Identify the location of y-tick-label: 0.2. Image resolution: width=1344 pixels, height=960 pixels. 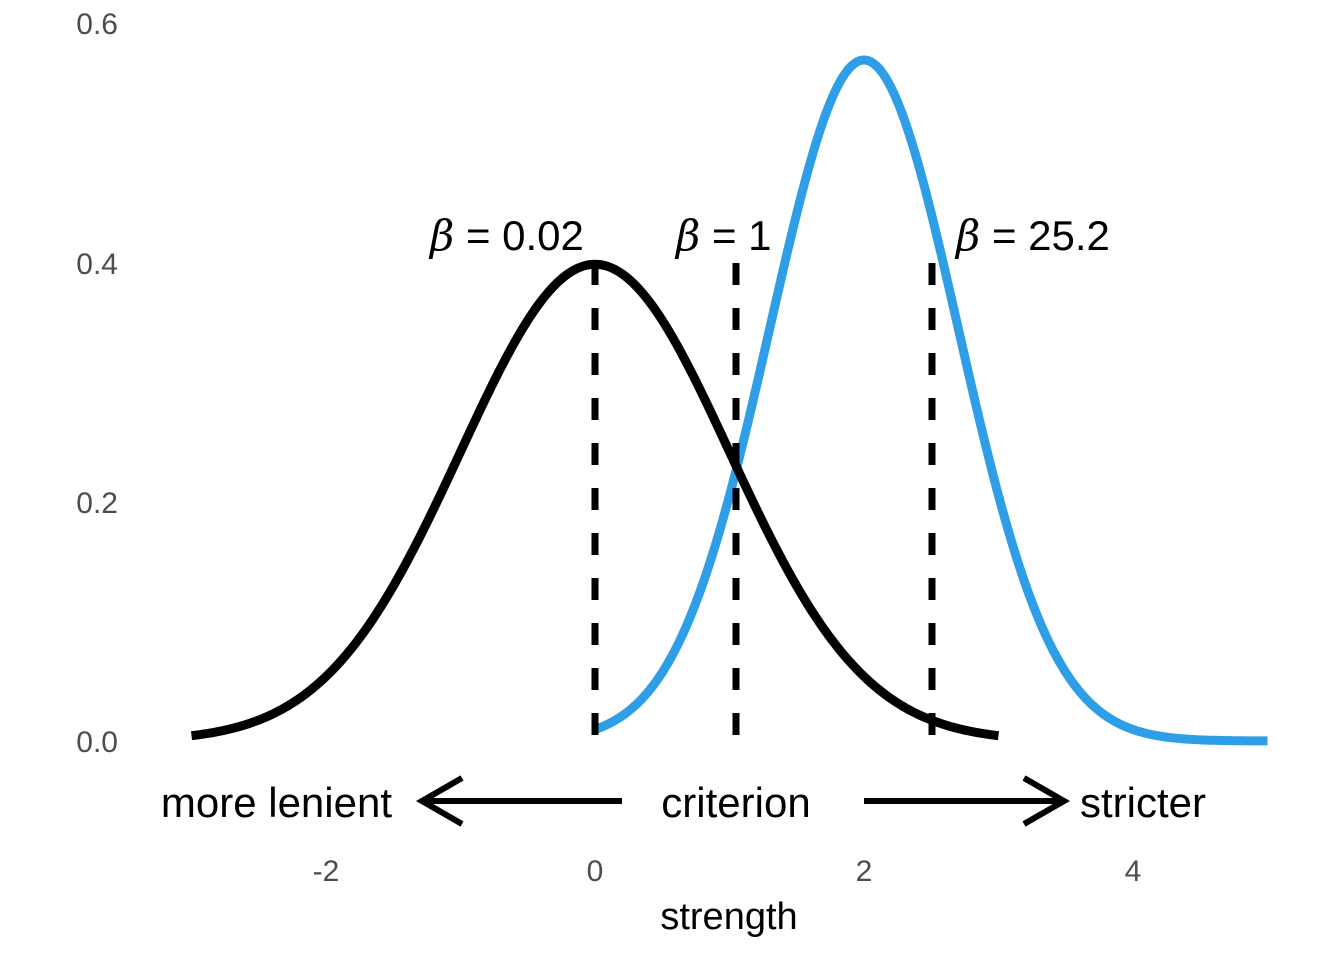
(97, 503).